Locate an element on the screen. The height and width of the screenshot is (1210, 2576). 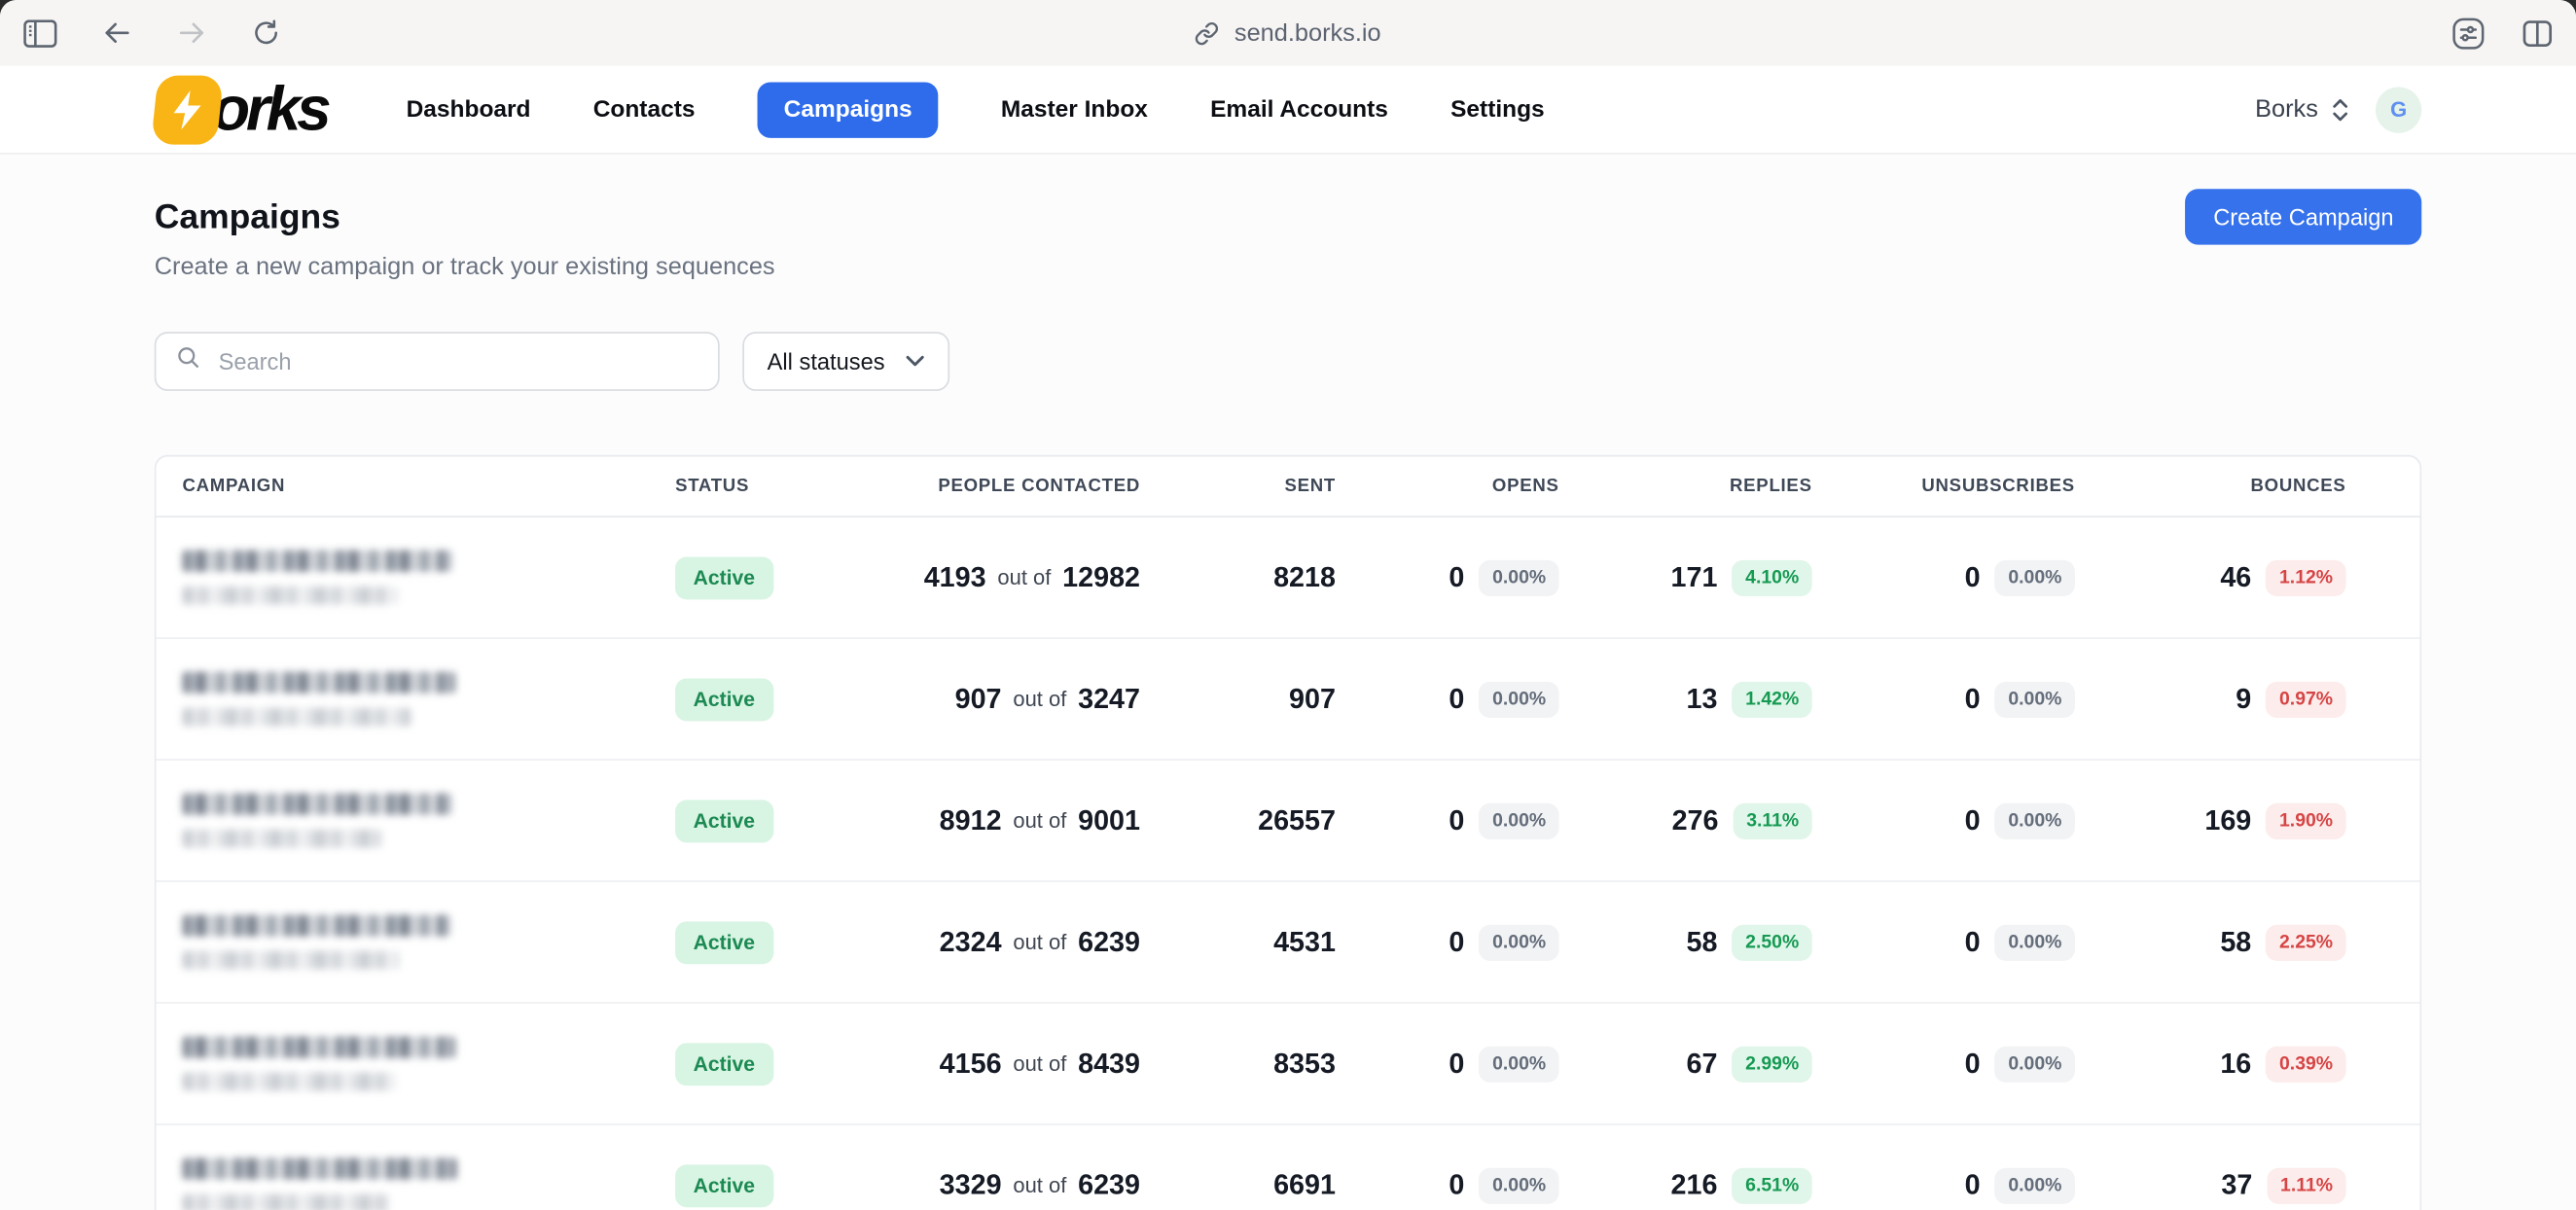
address-bar: send.borks.io is located at coordinates (1288, 32).